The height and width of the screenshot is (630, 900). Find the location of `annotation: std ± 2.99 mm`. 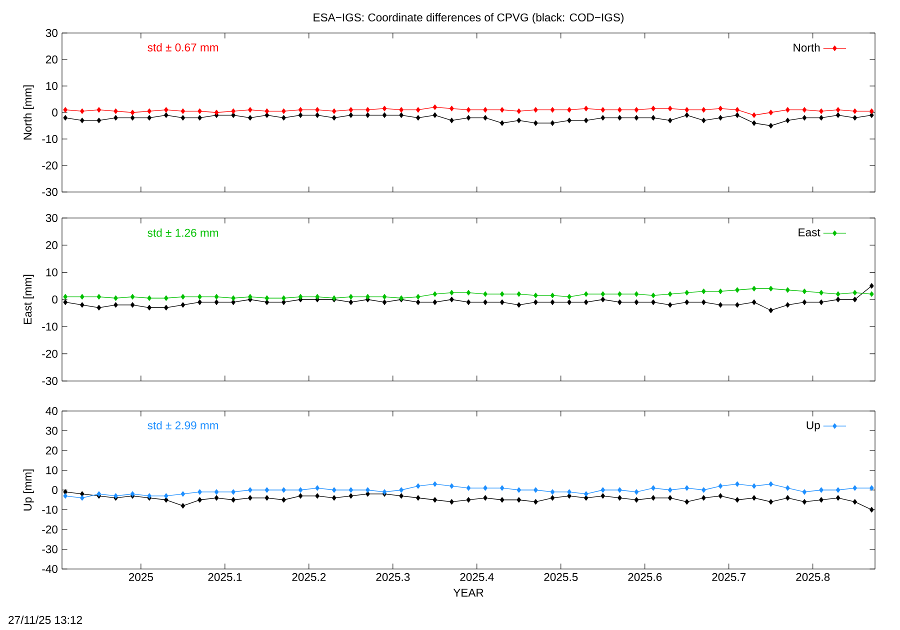

annotation: std ± 2.99 mm is located at coordinates (183, 425).